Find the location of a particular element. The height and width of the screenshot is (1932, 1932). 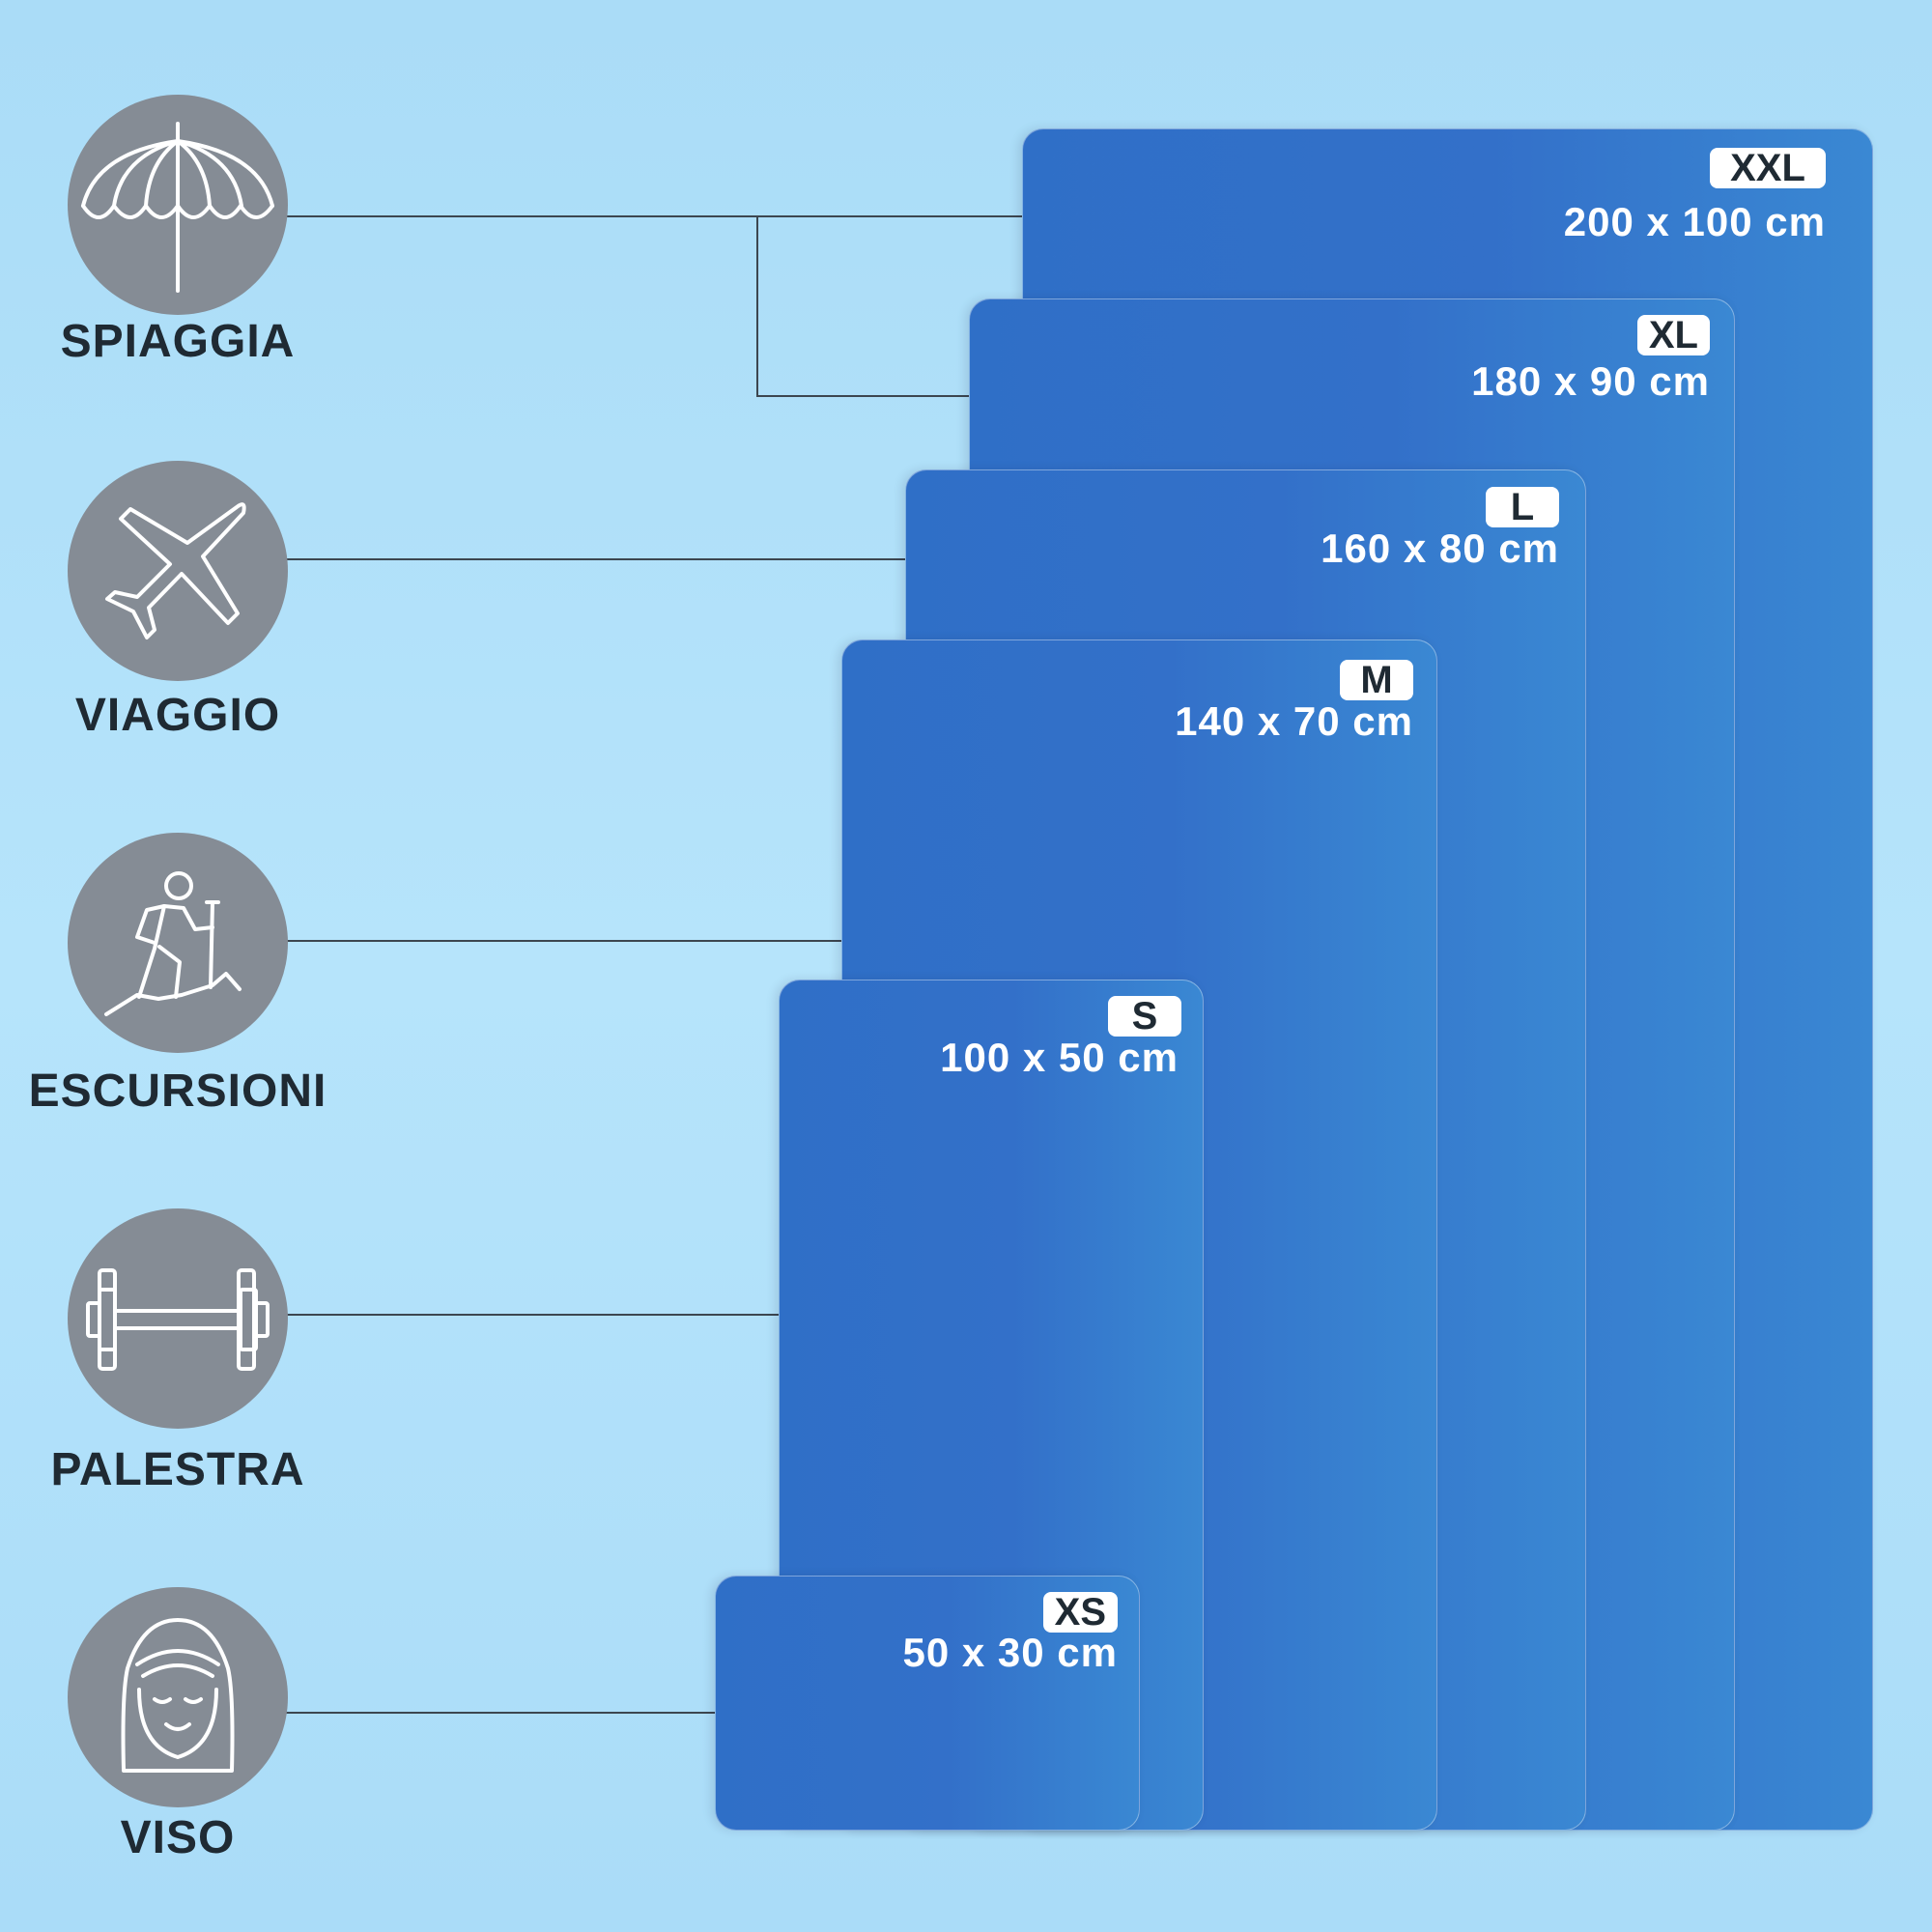

connector-spiaggia-xl is located at coordinates (862, 306).